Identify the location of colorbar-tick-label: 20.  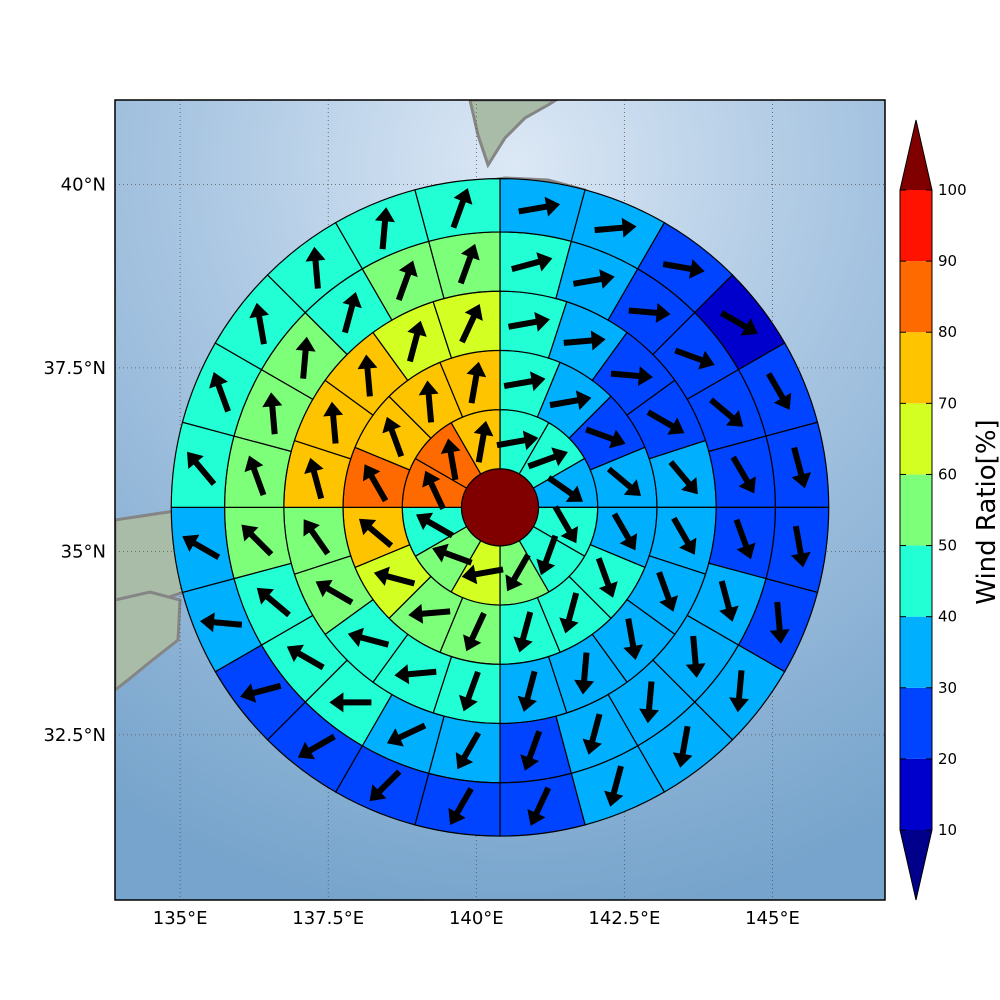
(947, 759).